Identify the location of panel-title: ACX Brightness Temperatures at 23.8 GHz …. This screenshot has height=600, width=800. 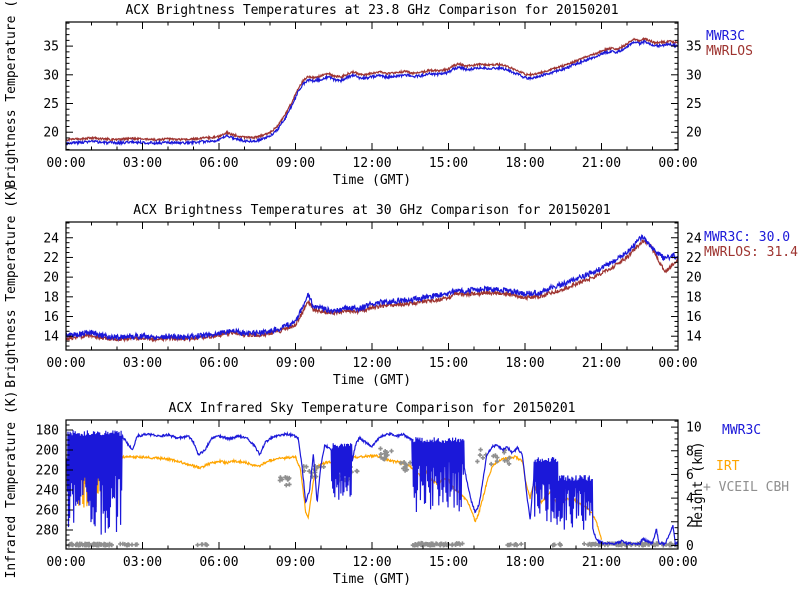
(371, 10).